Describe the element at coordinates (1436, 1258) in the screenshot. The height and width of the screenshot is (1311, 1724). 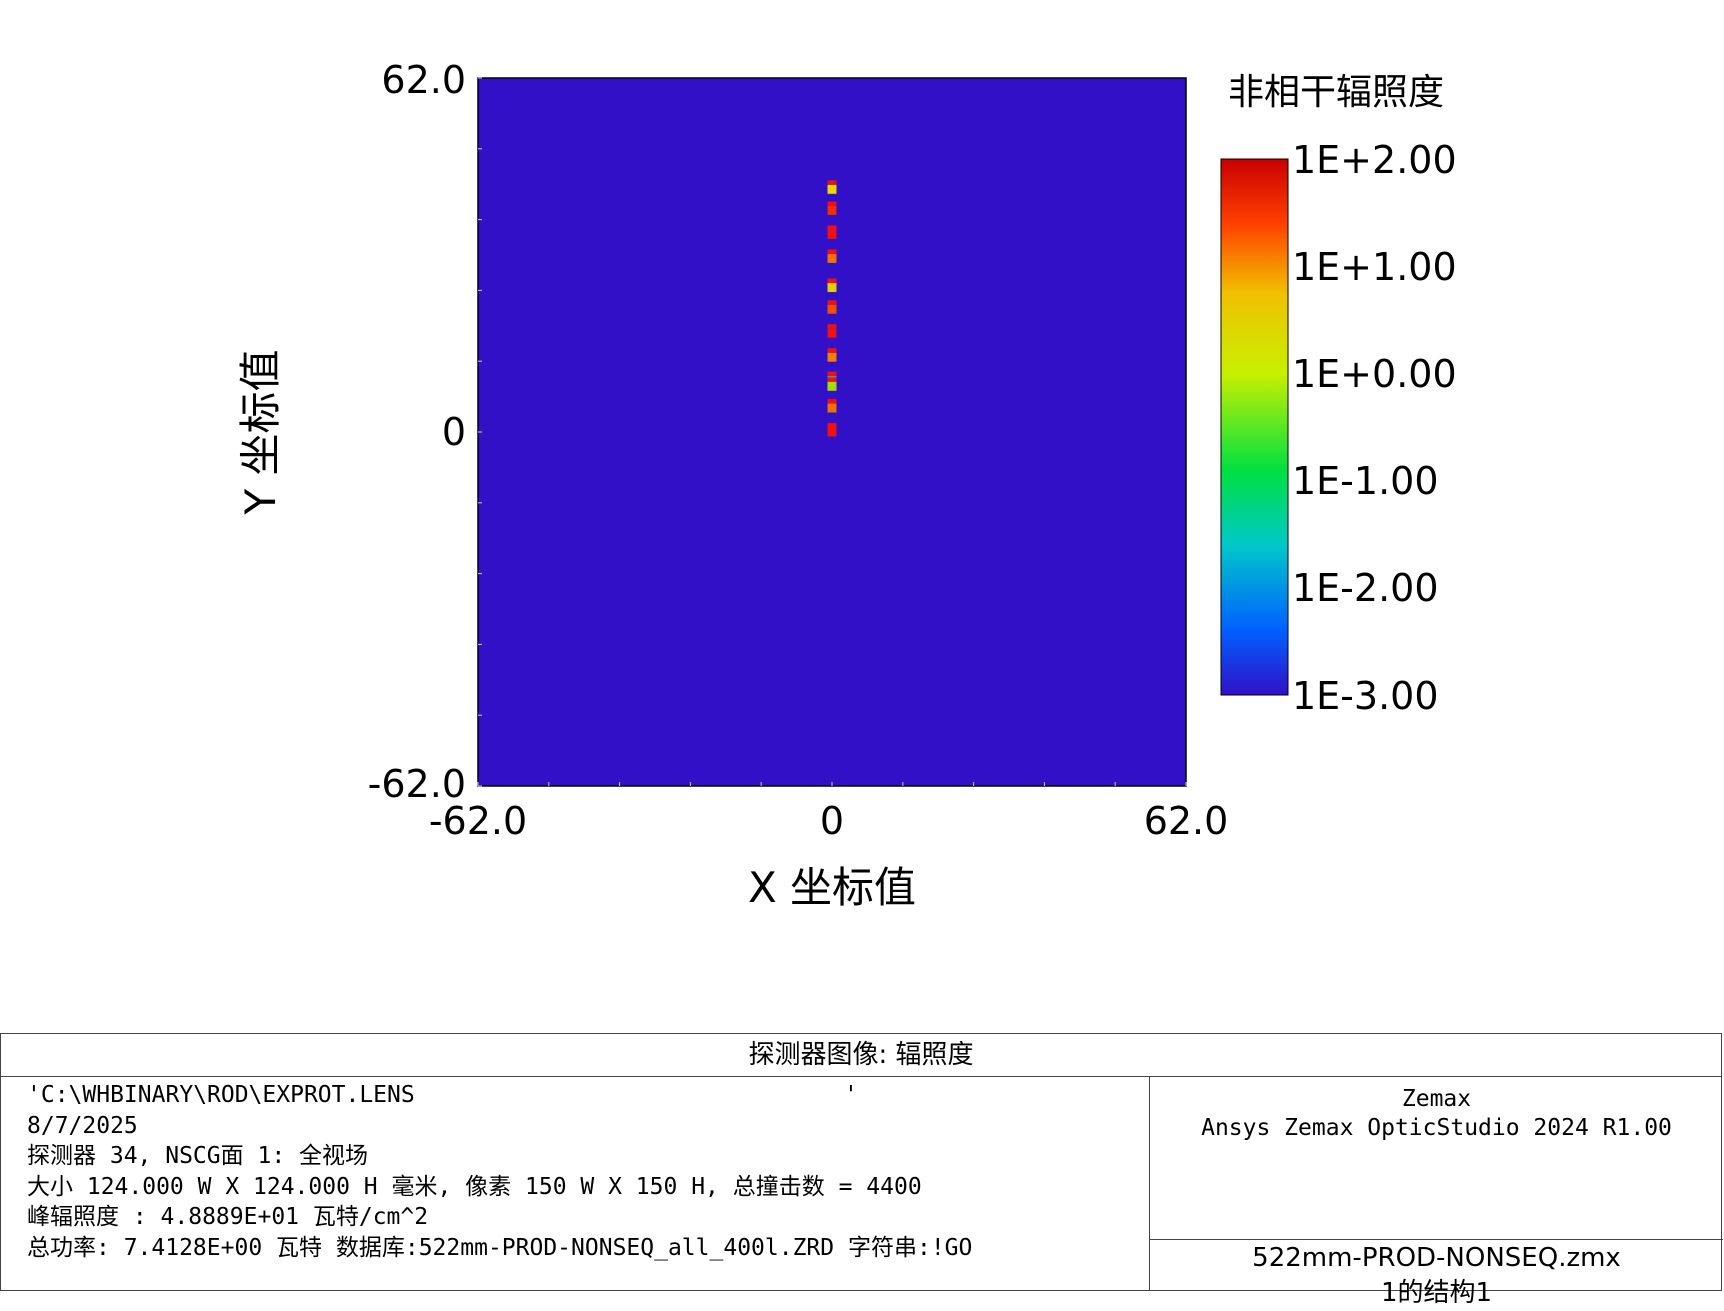
I see `footer-file: 522mm-PROD-NONSEQ.zmx` at that location.